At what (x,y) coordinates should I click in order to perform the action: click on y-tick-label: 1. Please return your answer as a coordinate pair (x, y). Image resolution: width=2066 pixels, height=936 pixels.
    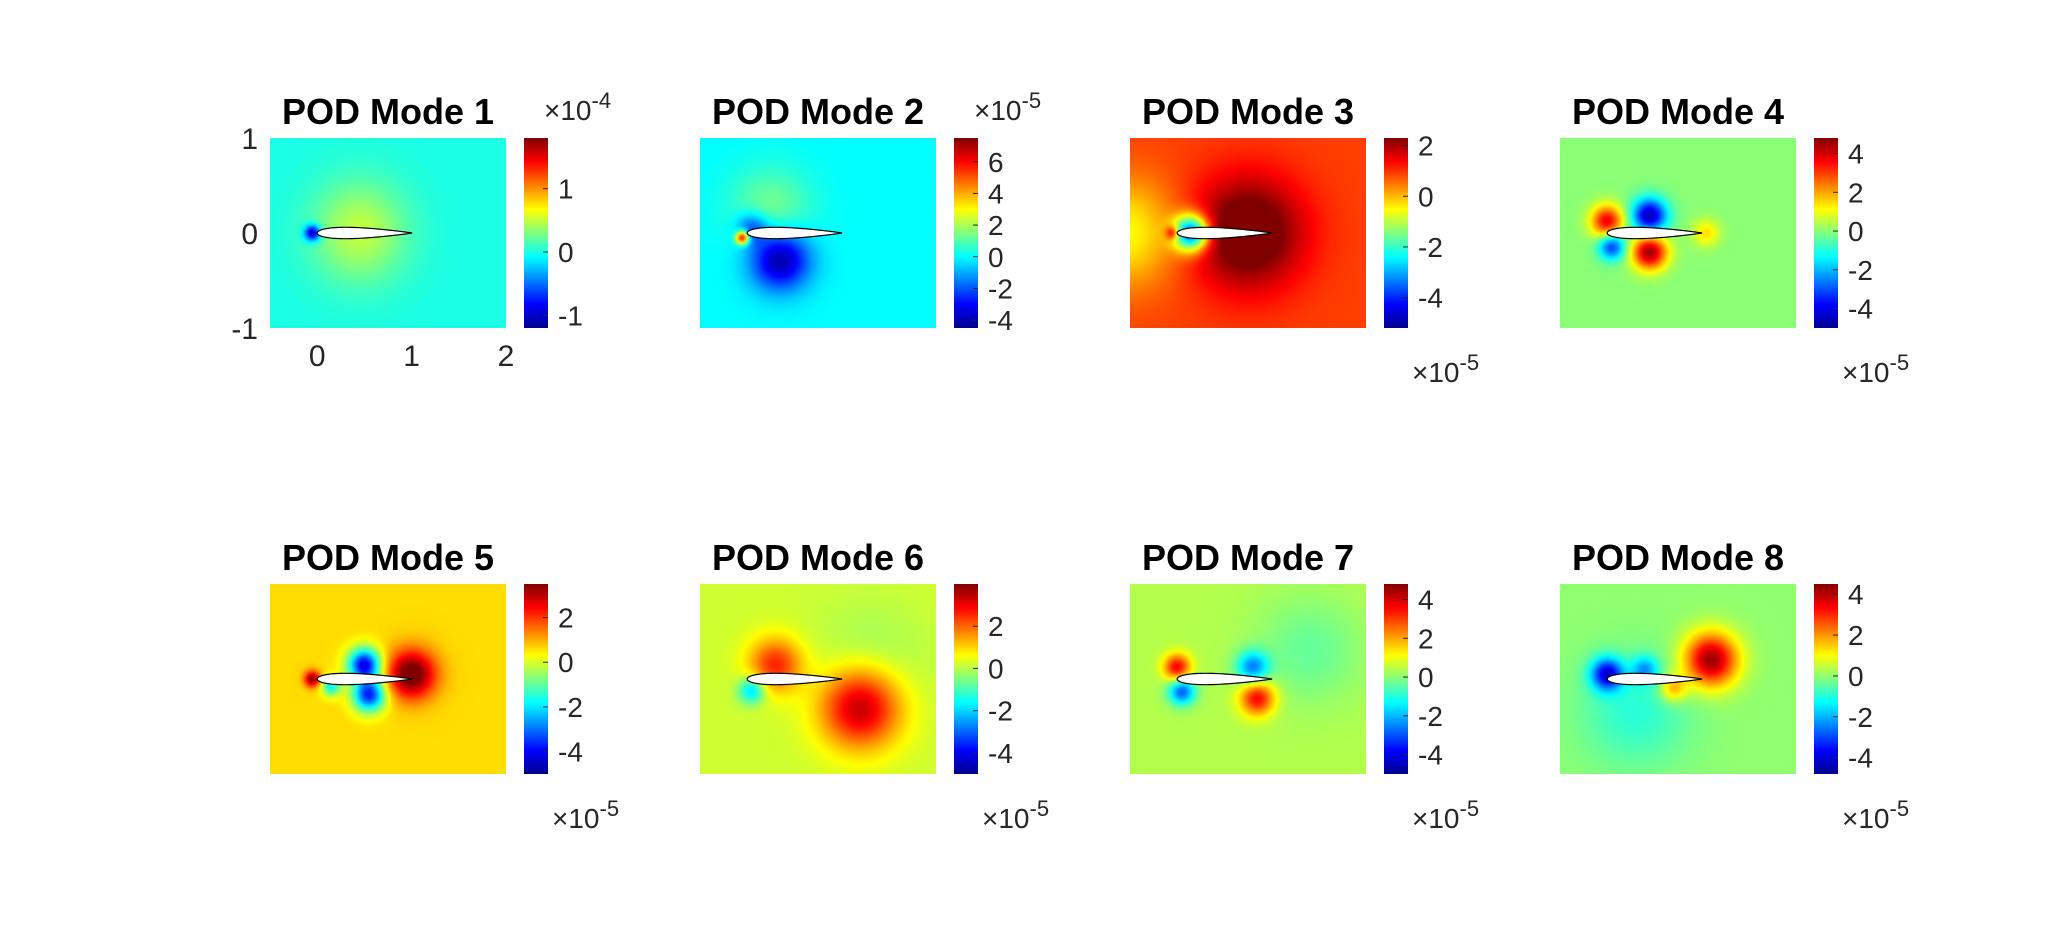
    Looking at the image, I should click on (249, 139).